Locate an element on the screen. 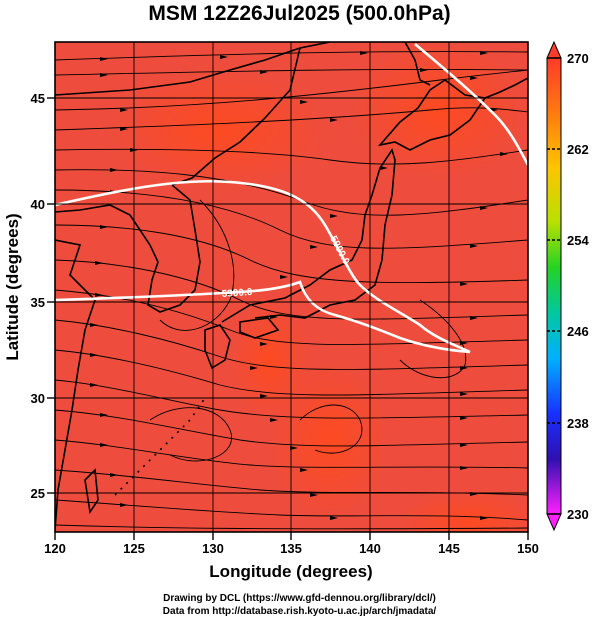 The width and height of the screenshot is (599, 625). contour-line-south is located at coordinates (263, 317).